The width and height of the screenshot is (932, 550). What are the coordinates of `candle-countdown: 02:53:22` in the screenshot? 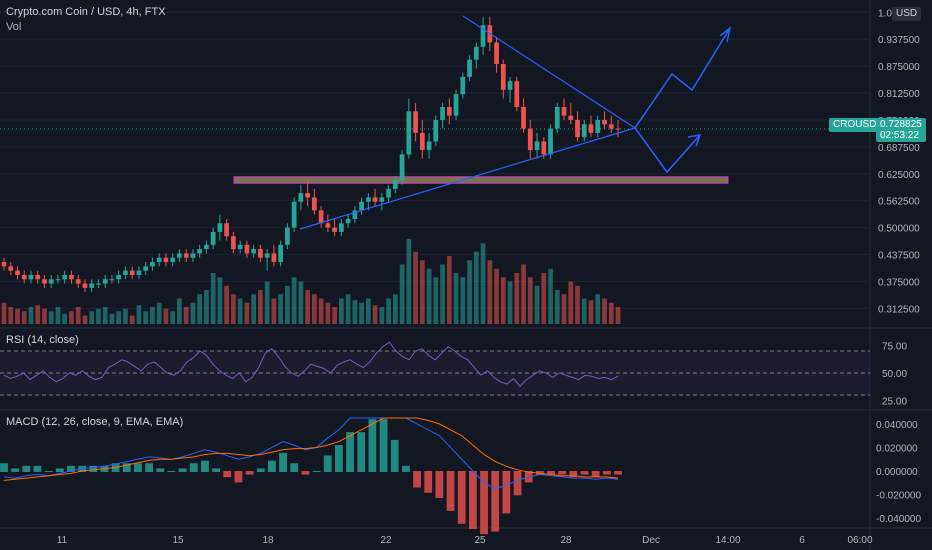 It's located at (899, 135).